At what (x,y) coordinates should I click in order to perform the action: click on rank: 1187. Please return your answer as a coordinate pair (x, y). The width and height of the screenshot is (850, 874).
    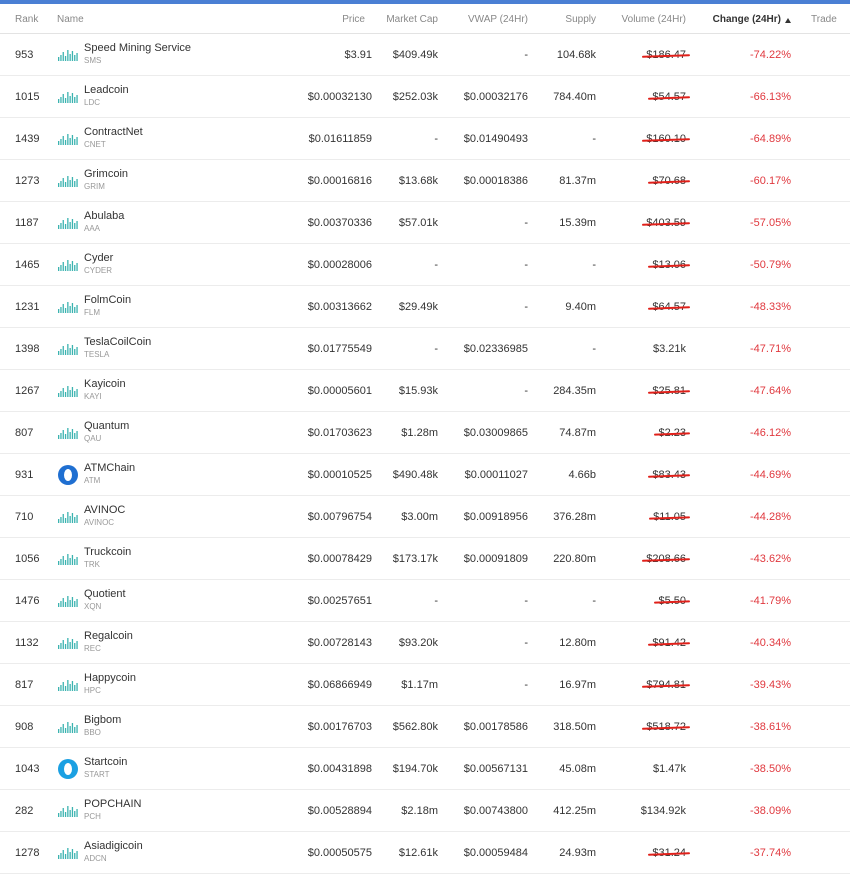
    Looking at the image, I should click on (27, 223).